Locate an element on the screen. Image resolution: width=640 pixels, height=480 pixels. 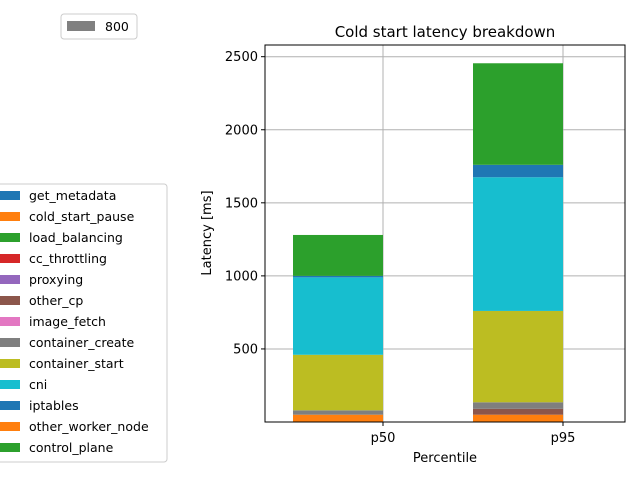
legend-secondary-frame is located at coordinates (99, 26).